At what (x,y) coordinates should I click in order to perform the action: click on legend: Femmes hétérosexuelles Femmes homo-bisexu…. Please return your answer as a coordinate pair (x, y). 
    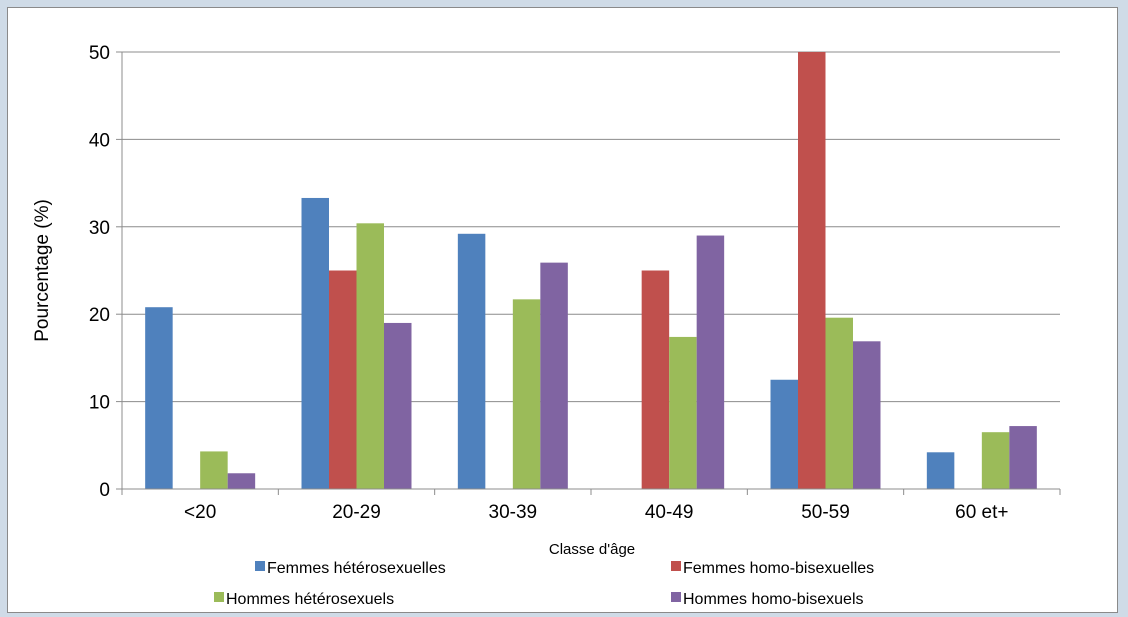
    Looking at the image, I should click on (544, 584).